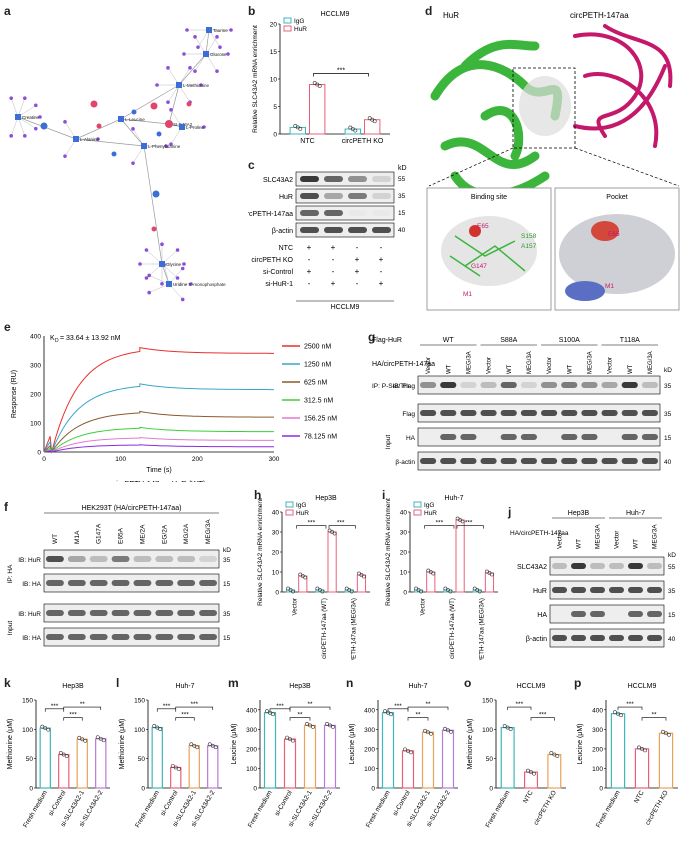 The width and height of the screenshot is (685, 853). I want to click on kd-label: kD, so click(227, 550).